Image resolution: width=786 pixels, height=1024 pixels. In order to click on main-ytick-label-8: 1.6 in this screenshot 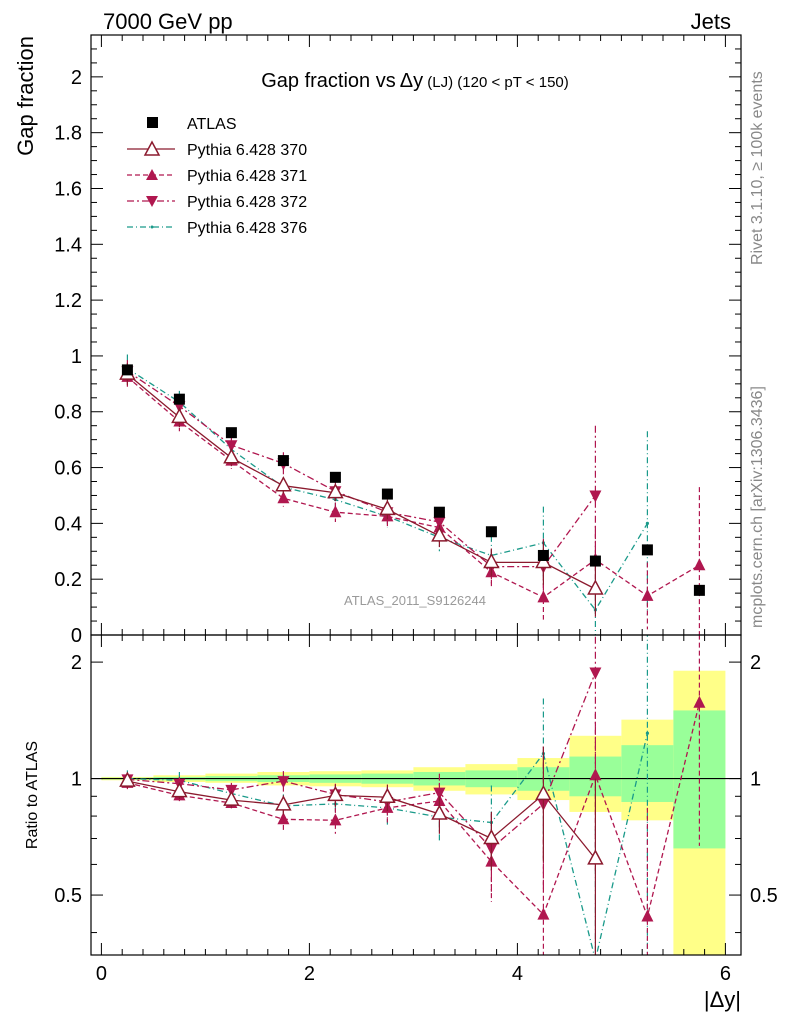, I will do `click(68, 189)`.